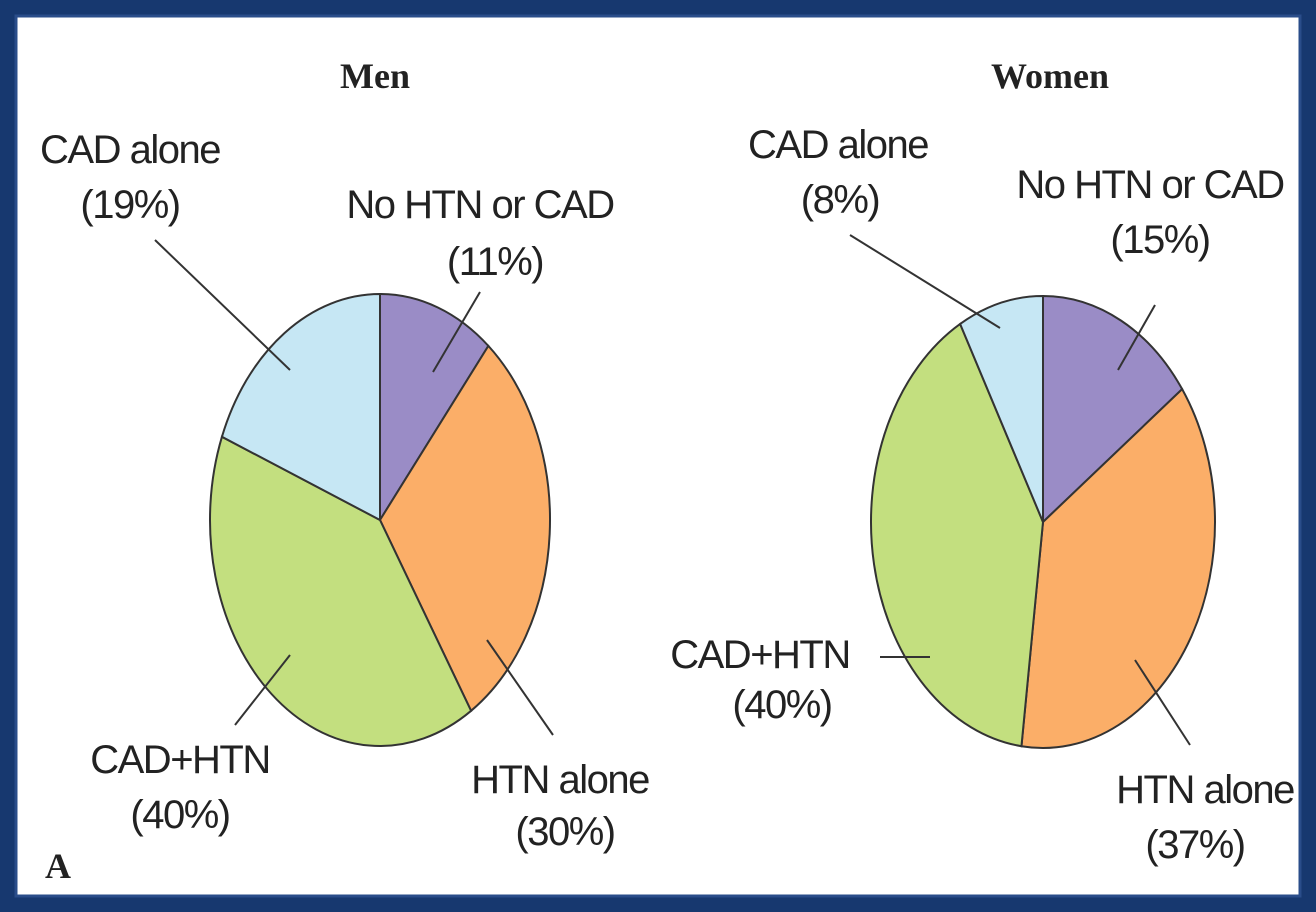 Image resolution: width=1316 pixels, height=912 pixels. Describe the element at coordinates (564, 832) in the screenshot. I see `slice-value-label: (30%)` at that location.